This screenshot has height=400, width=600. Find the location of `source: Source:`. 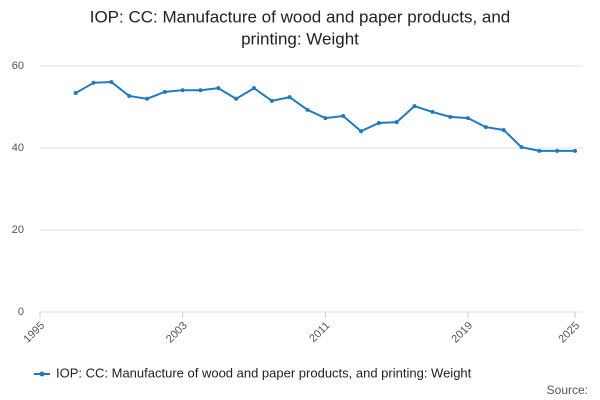

source: Source: is located at coordinates (567, 390).